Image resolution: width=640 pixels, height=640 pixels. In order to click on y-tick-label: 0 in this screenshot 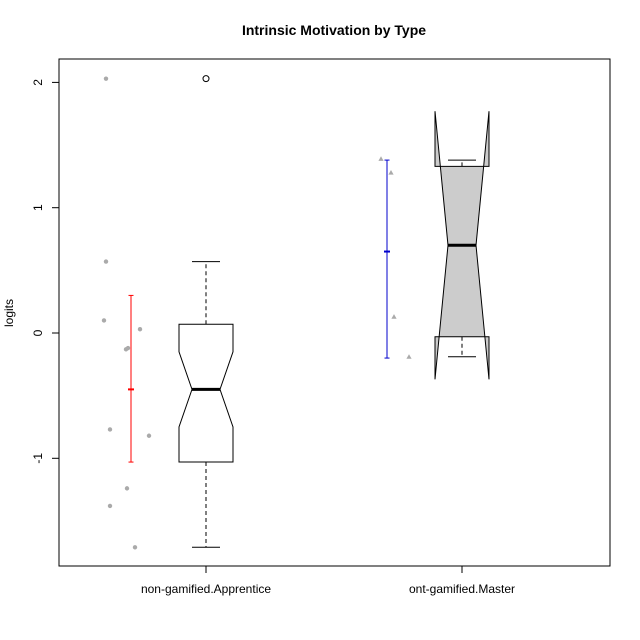, I will do `click(38, 332)`.